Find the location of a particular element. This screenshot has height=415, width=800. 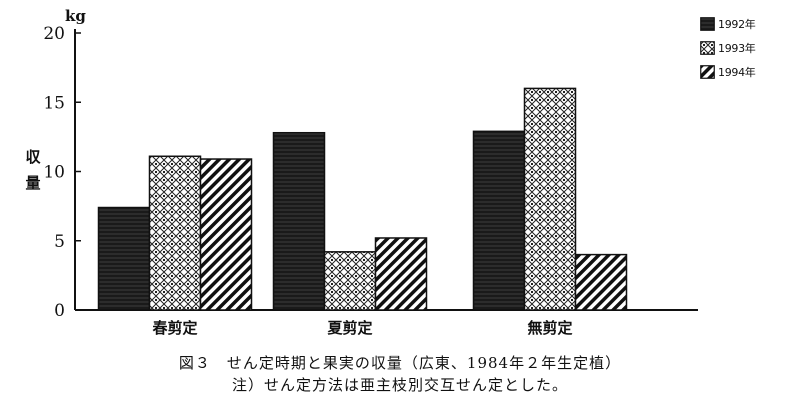

legend-label: 1993年 is located at coordinates (737, 48).